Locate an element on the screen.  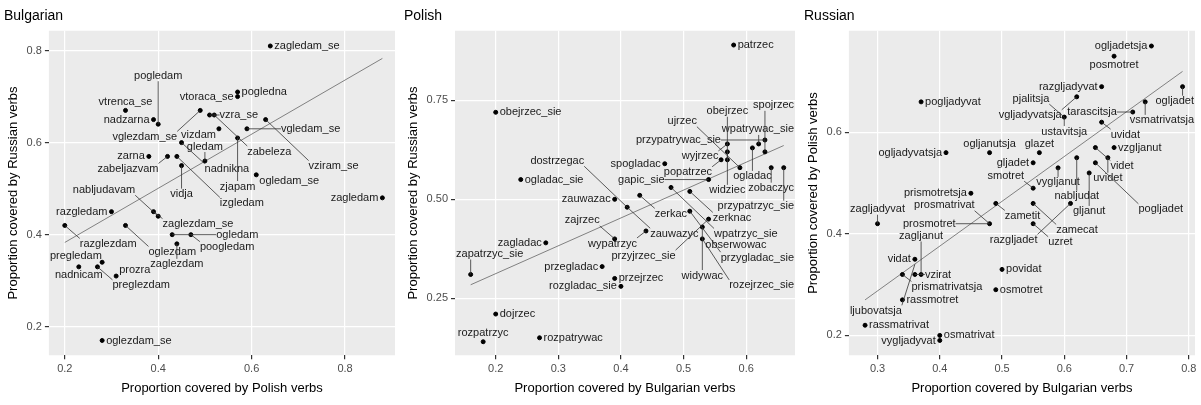
annotation: pogledam is located at coordinates (158, 74).